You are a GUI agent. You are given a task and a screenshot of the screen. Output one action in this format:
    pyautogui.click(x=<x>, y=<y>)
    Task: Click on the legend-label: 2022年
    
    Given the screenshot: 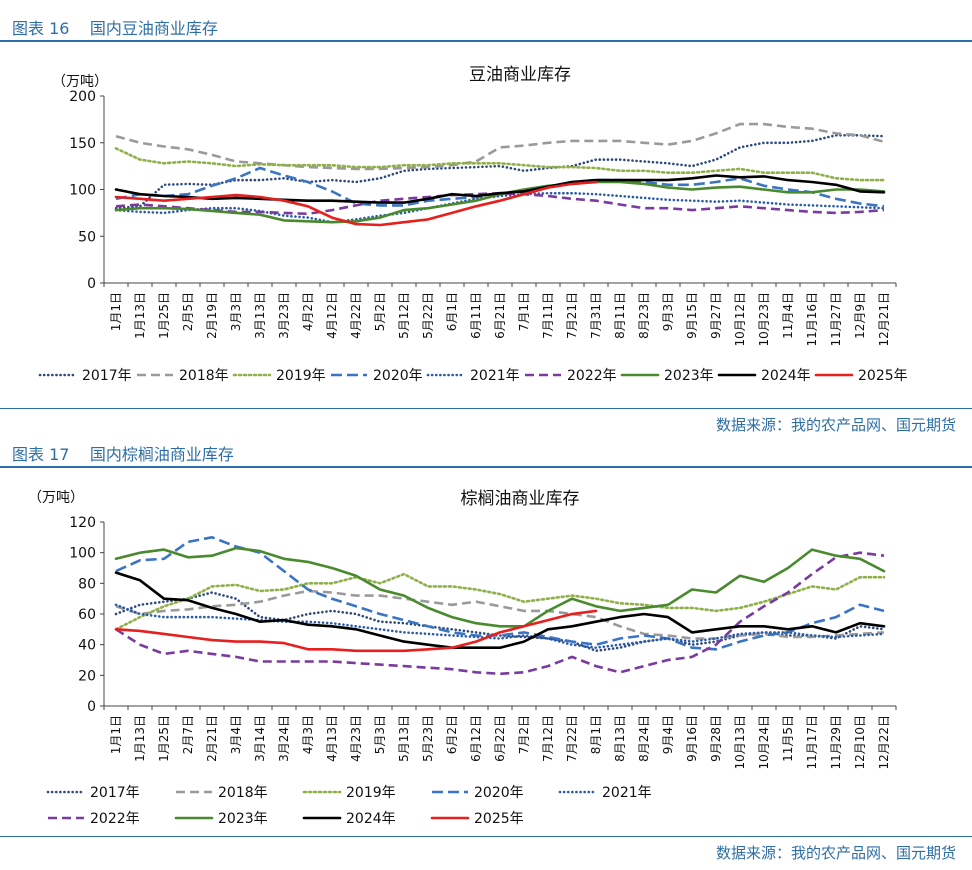 What is the action you would take?
    pyautogui.click(x=115, y=819)
    